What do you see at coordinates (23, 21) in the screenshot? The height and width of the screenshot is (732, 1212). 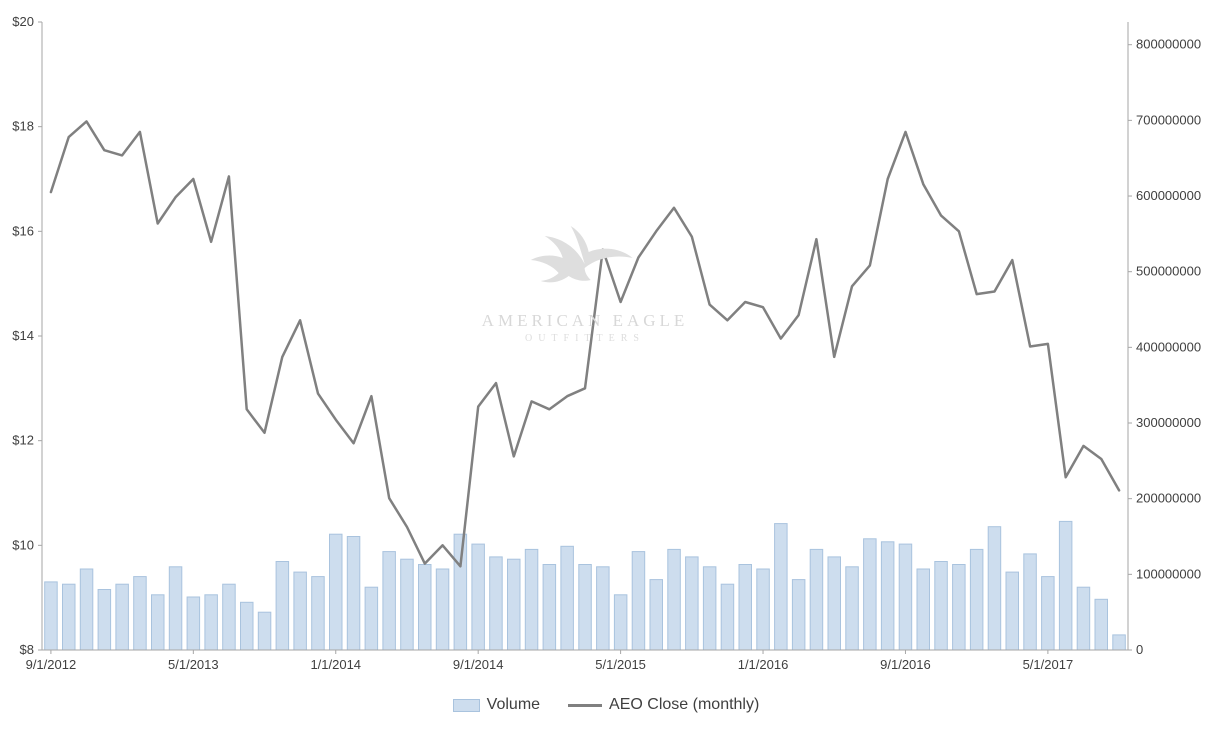 I see `left-axis-label: $20` at bounding box center [23, 21].